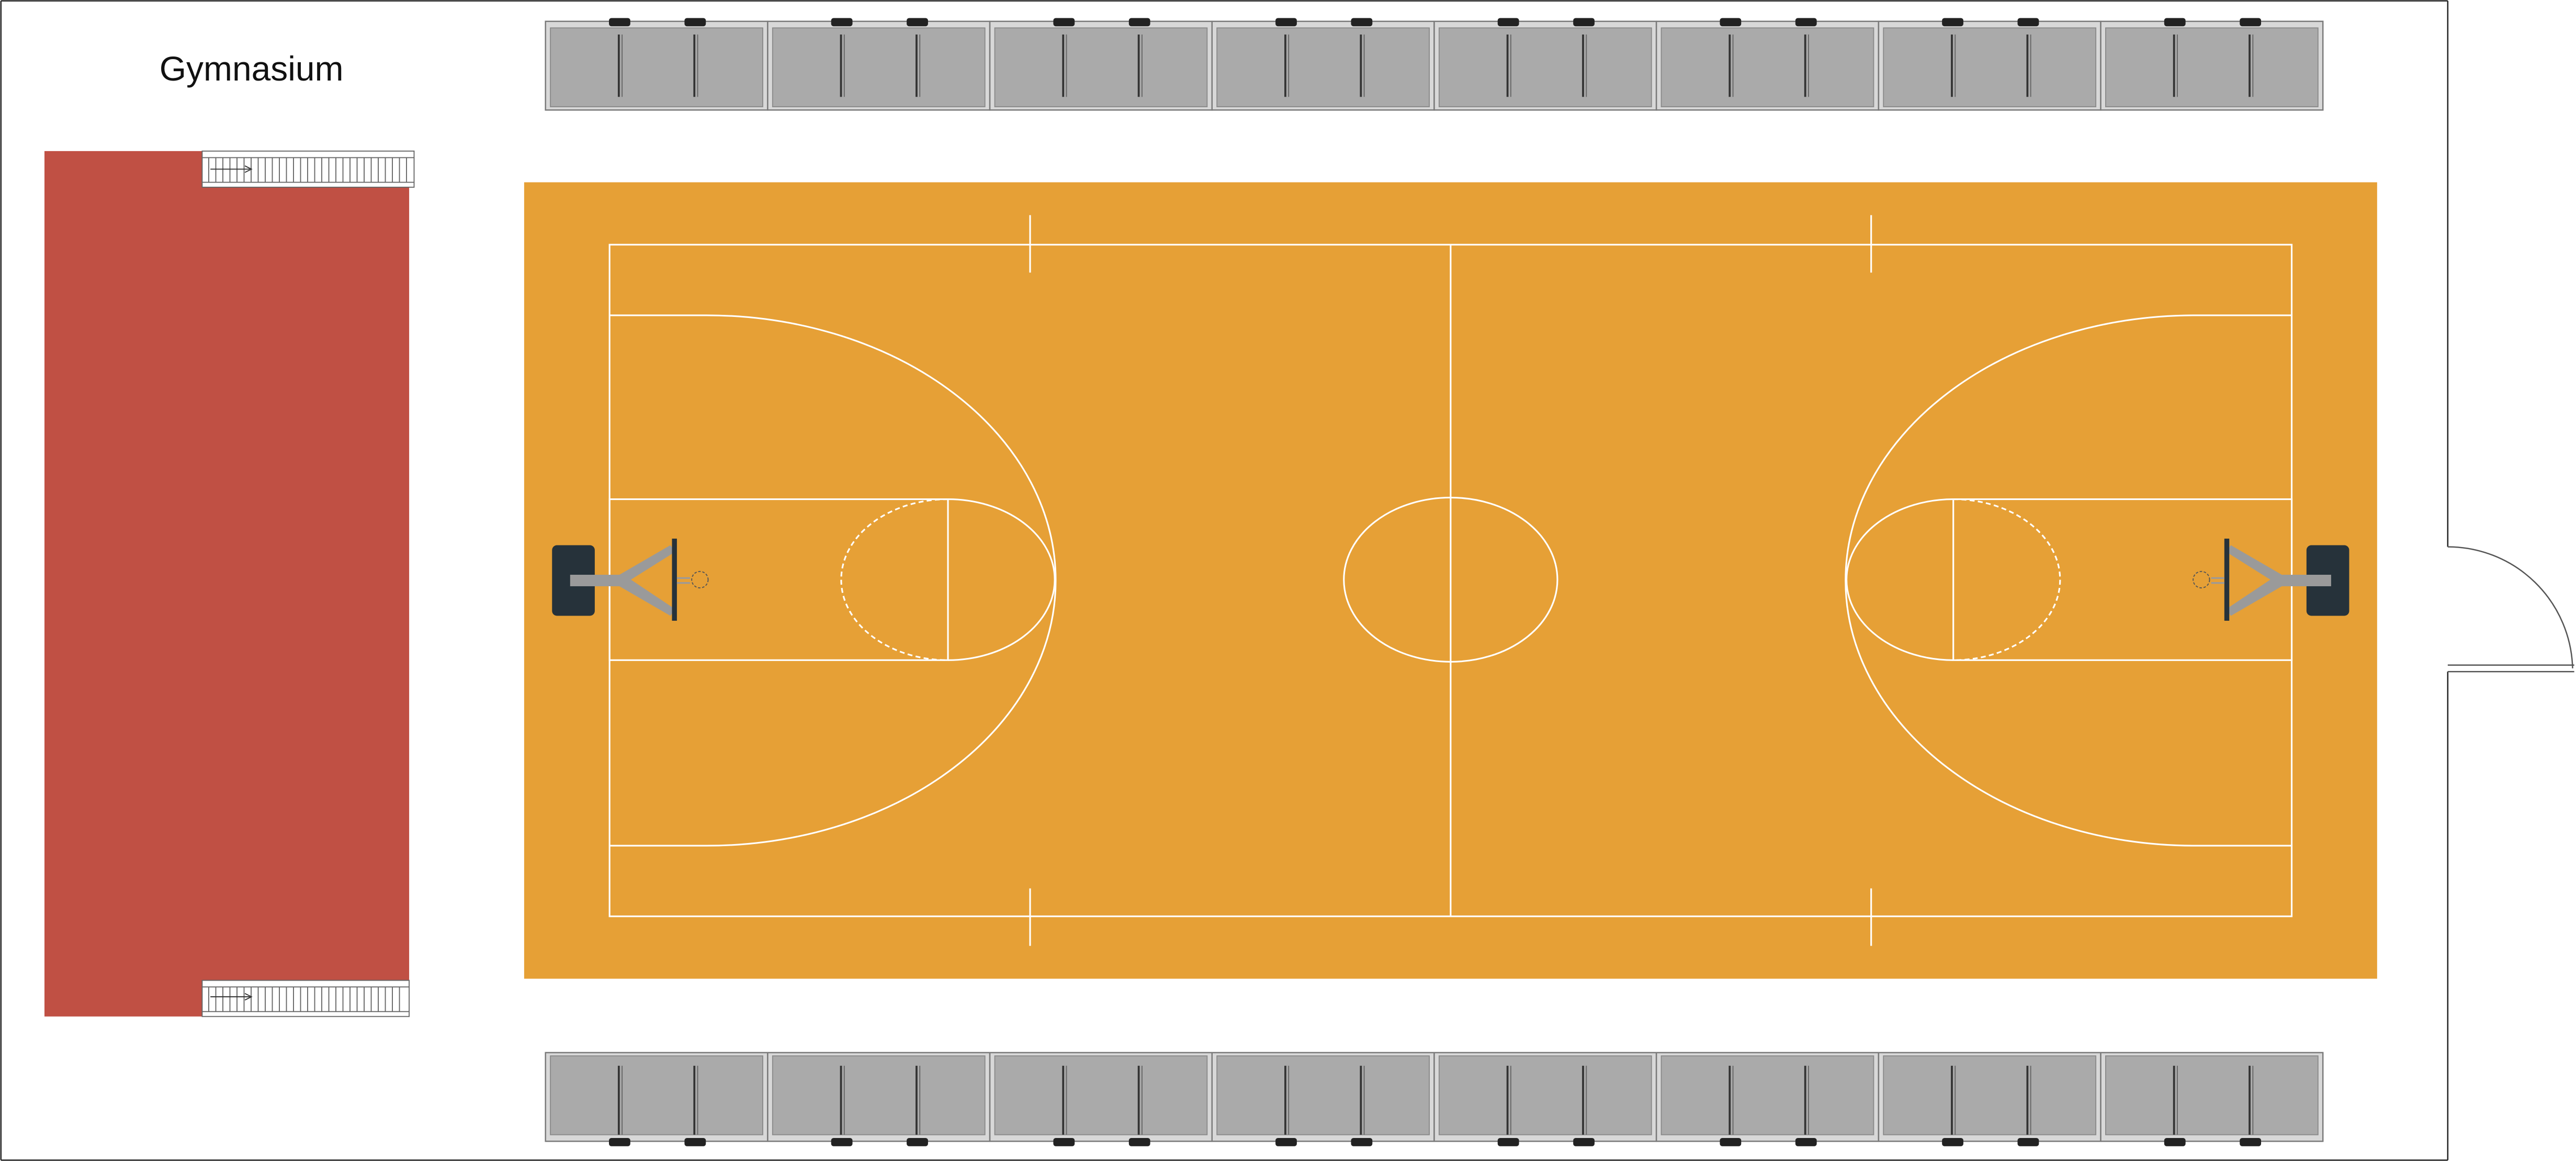 This screenshot has width=2576, height=1161. I want to click on free-throw-arc-left, so click(1002, 579).